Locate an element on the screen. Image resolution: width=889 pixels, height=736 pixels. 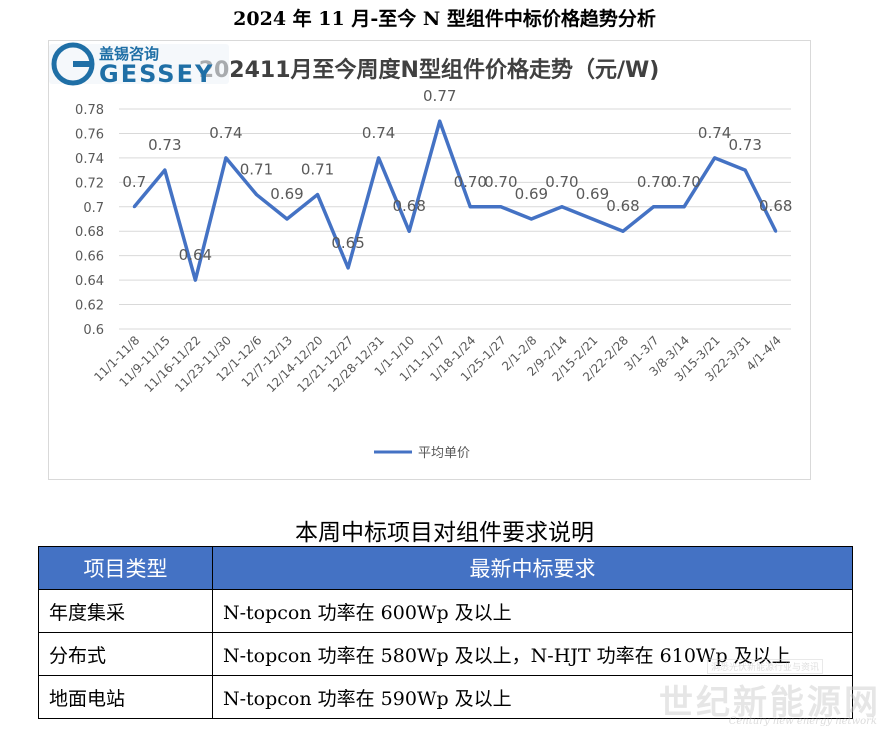
y-tick-label: 0.62 is located at coordinates (89, 306).